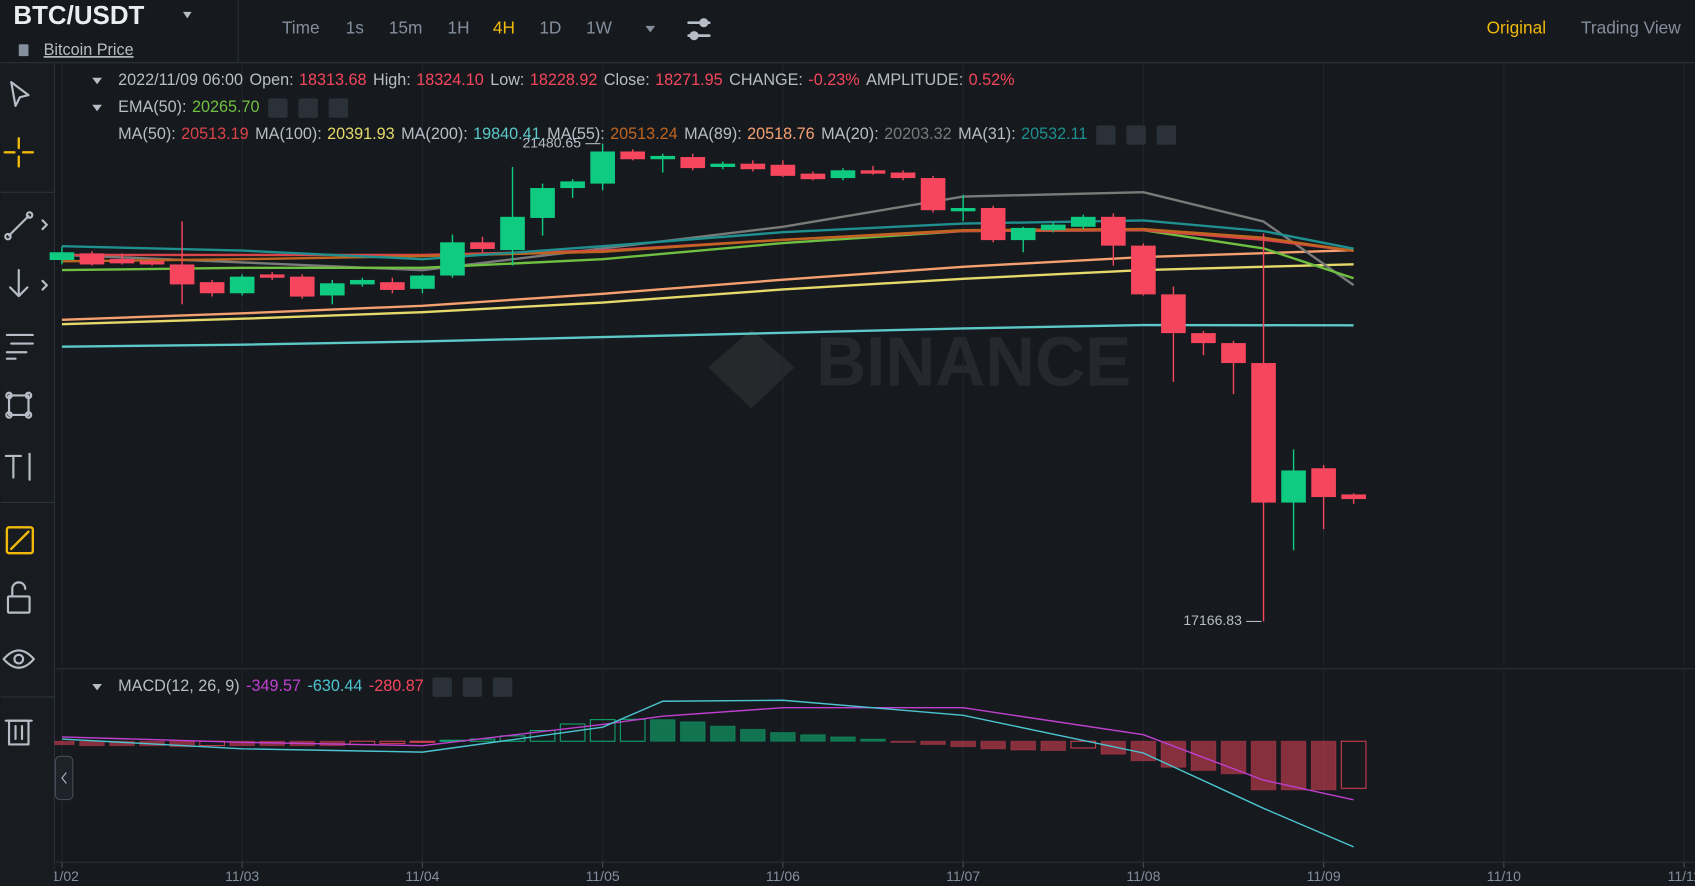 The width and height of the screenshot is (1695, 886). I want to click on legend-text: MA(200):, so click(434, 134).